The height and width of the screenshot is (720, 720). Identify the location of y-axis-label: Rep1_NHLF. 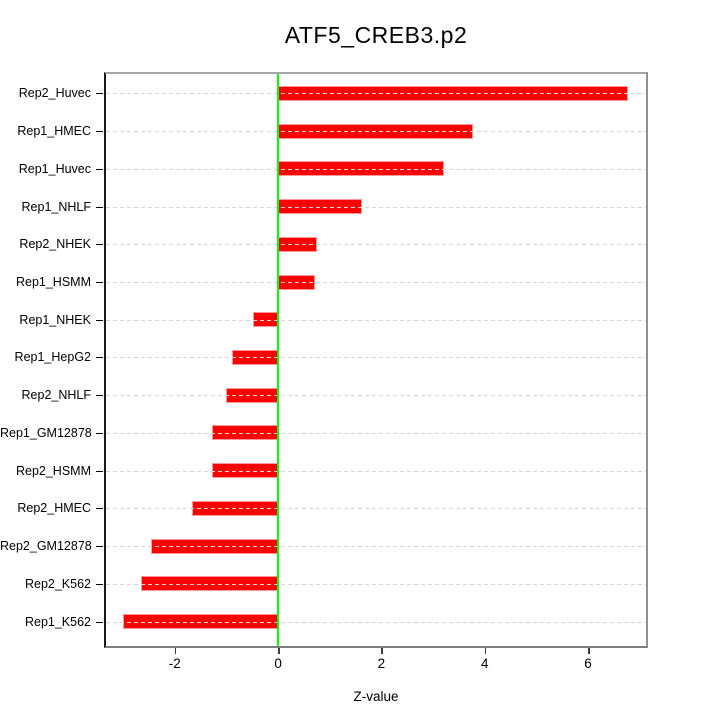
(56, 206).